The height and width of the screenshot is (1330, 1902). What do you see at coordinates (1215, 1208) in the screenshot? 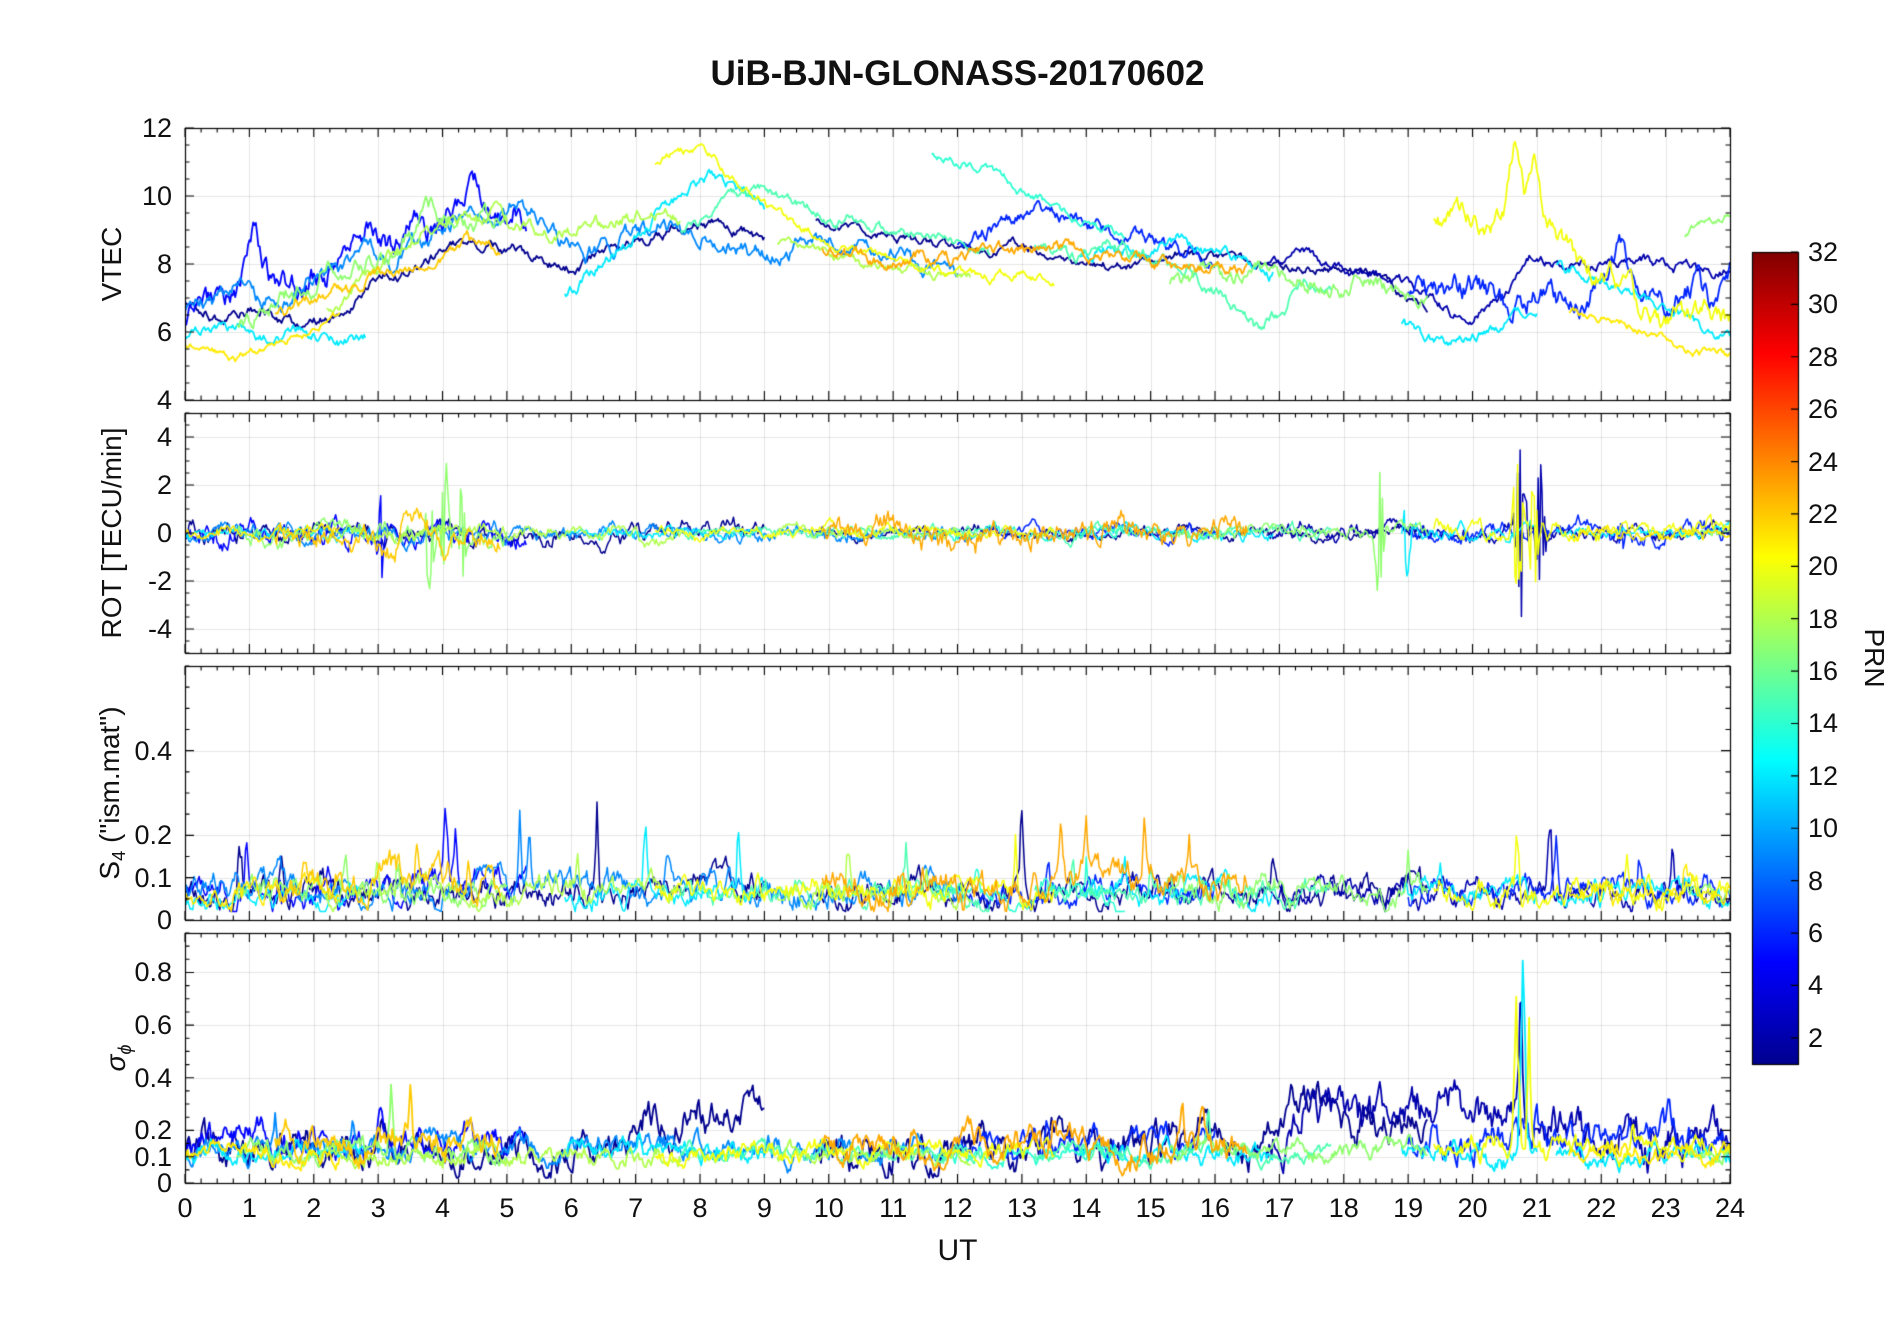
I see `x-tick-label: 16` at bounding box center [1215, 1208].